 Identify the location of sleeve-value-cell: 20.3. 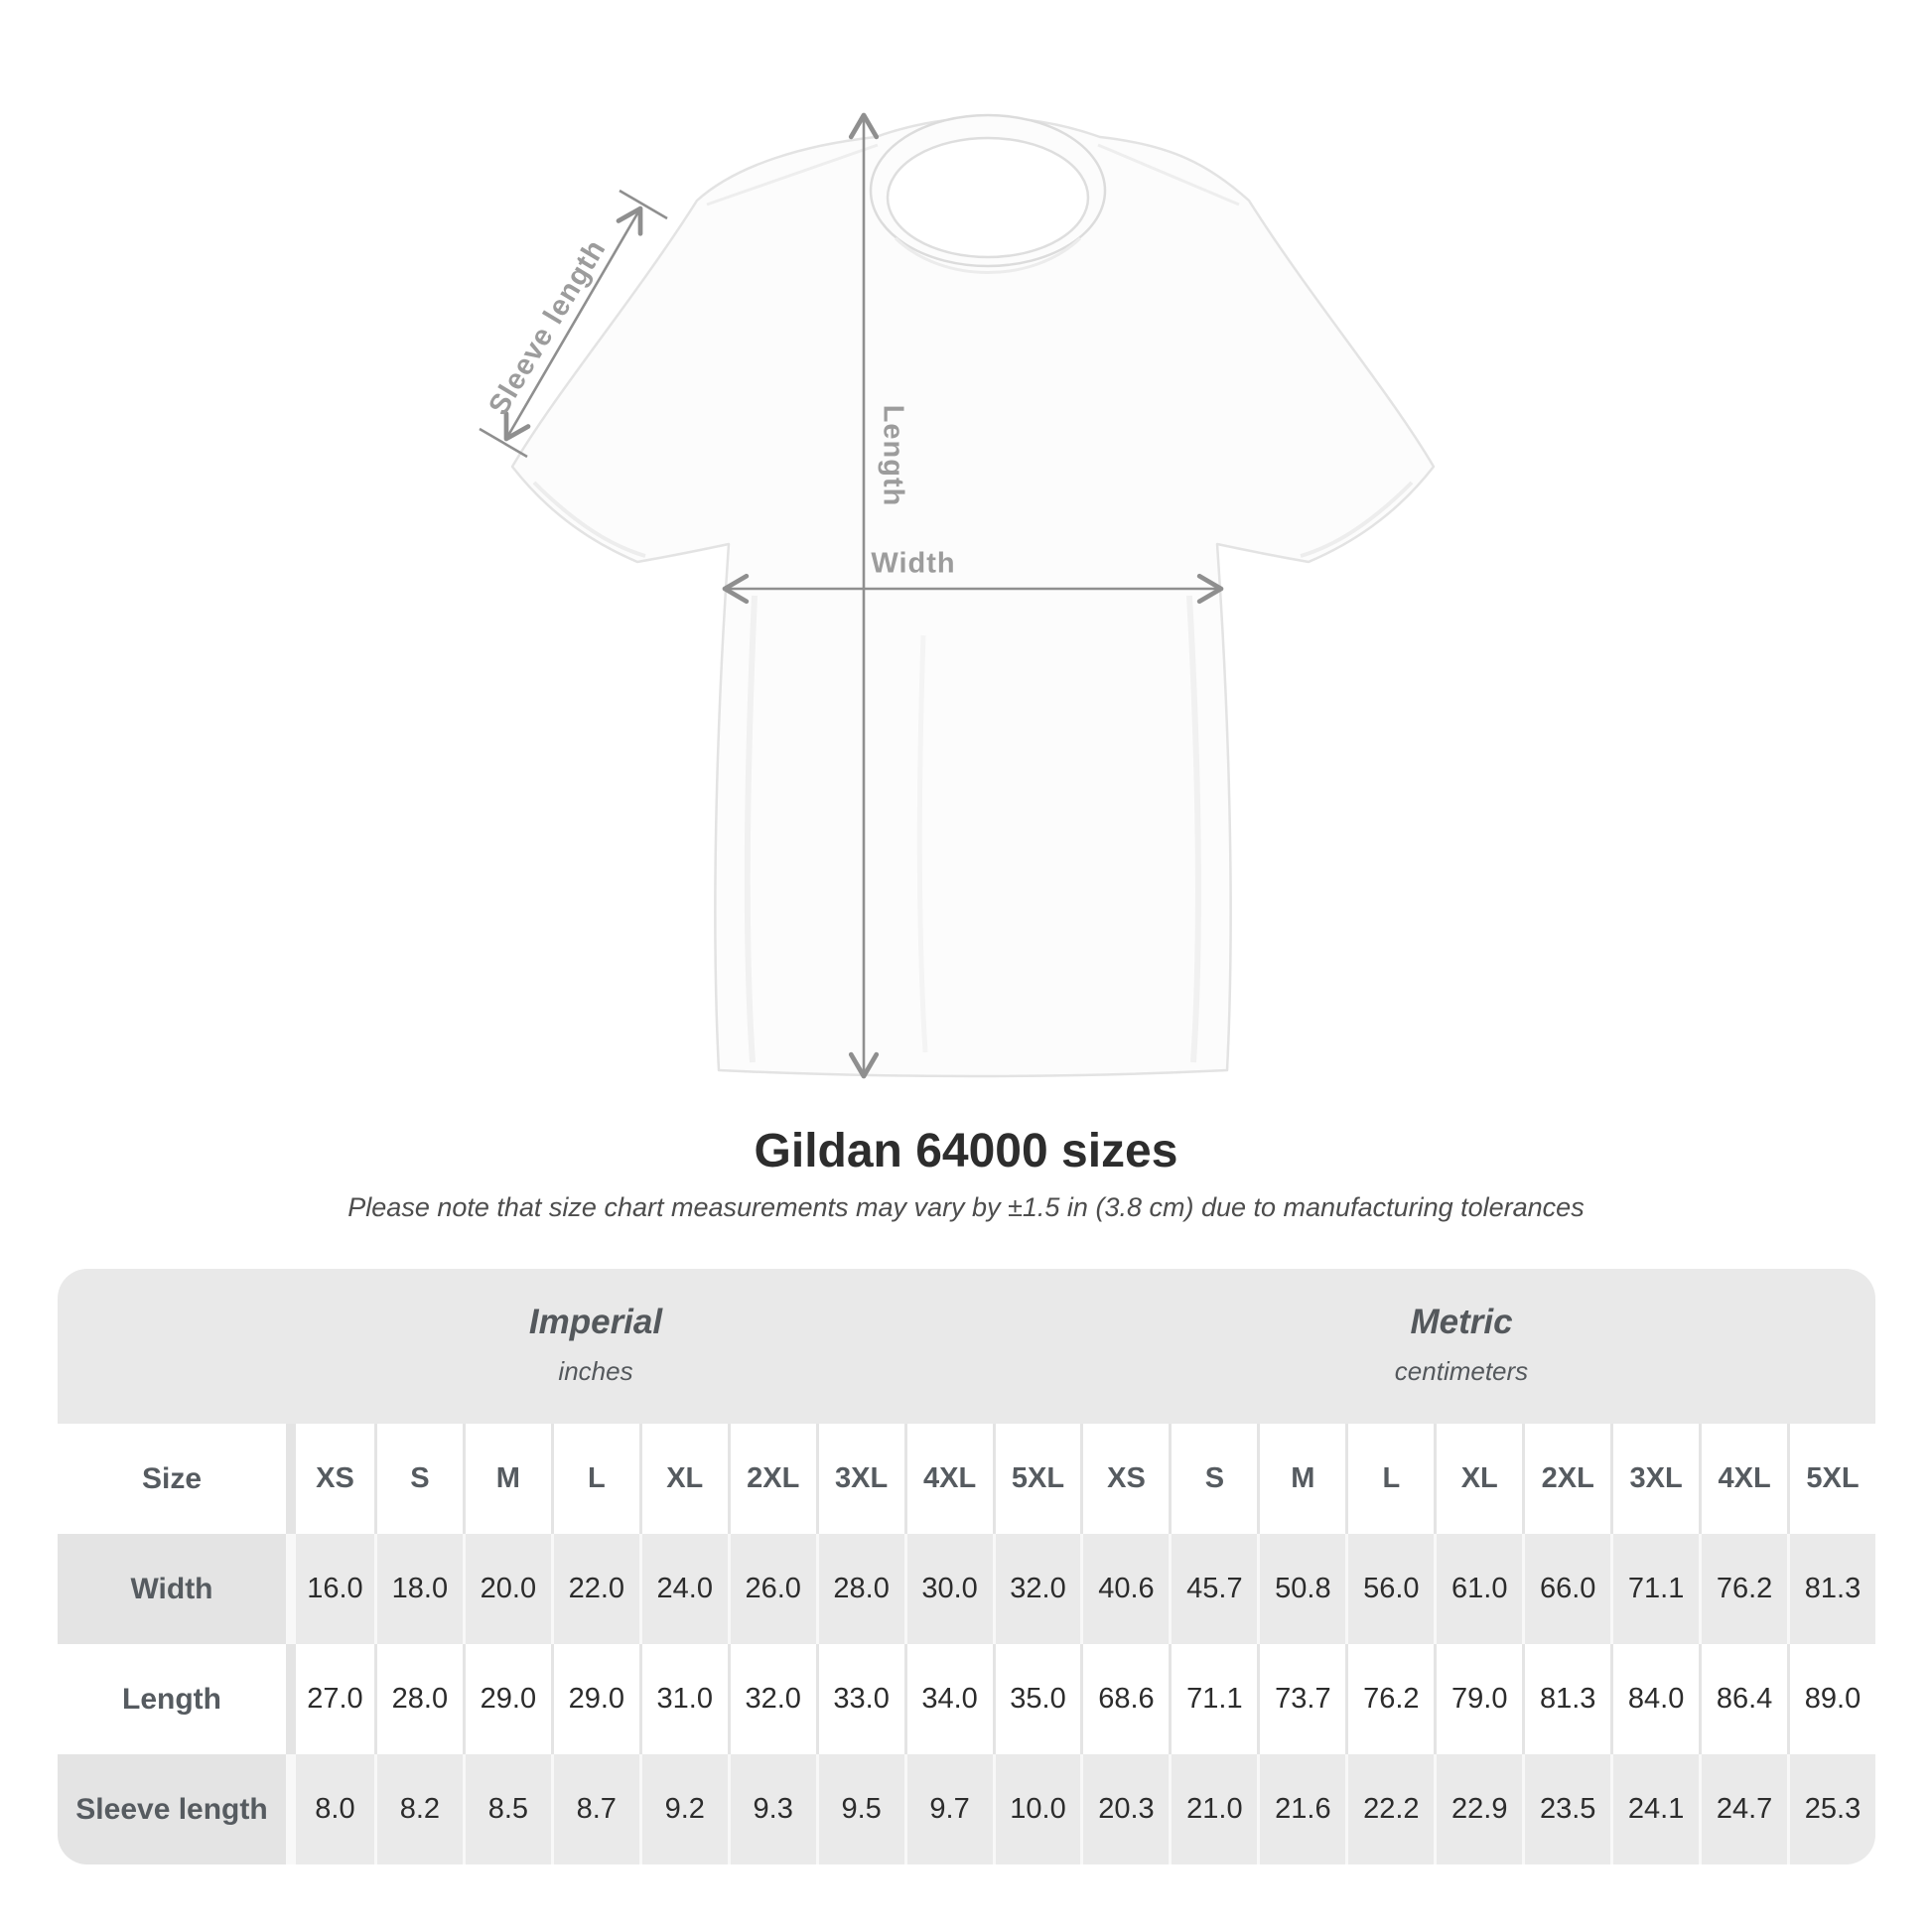
(1125, 1809).